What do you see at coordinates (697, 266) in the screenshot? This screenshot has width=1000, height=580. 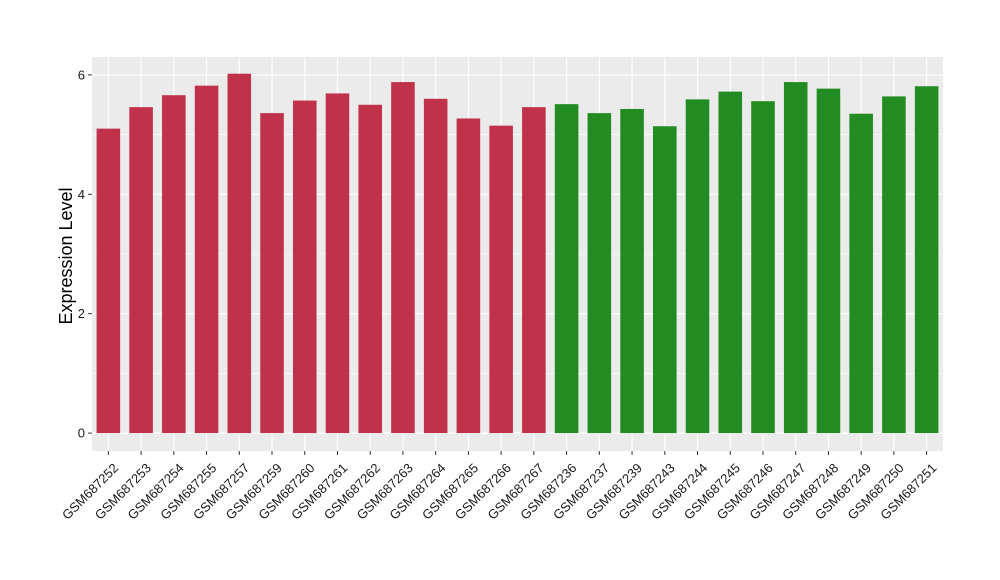 I see `bar-GSM687244` at bounding box center [697, 266].